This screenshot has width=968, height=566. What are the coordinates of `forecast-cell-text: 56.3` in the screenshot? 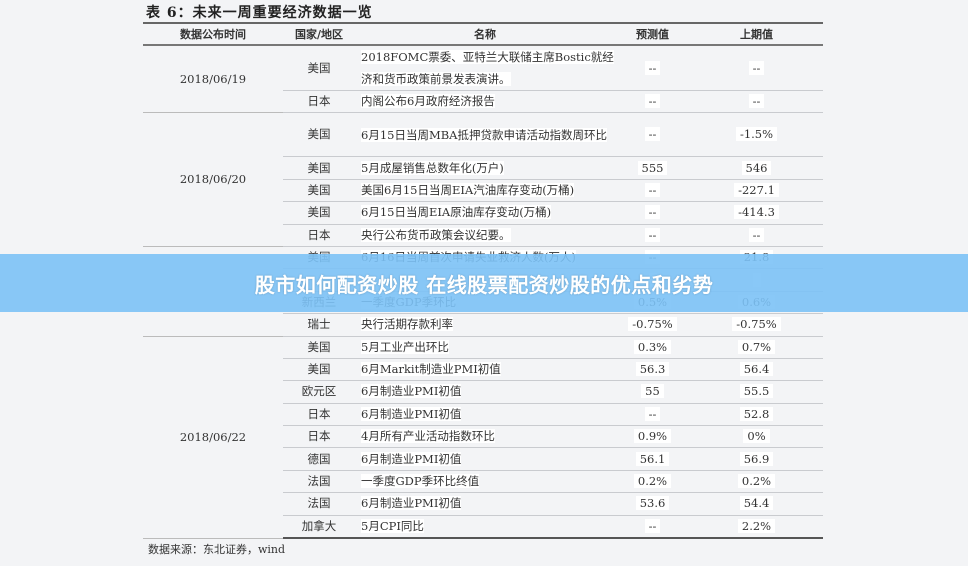 It's located at (652, 369).